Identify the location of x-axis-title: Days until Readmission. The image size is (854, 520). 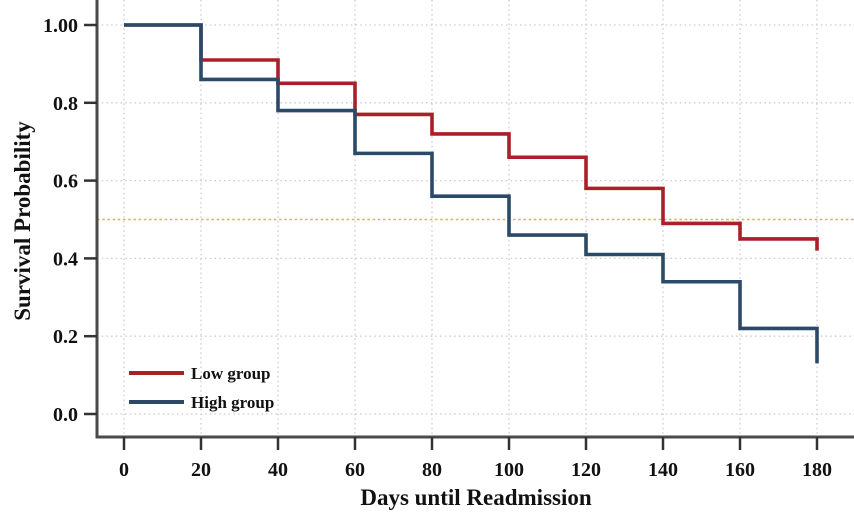
(476, 497).